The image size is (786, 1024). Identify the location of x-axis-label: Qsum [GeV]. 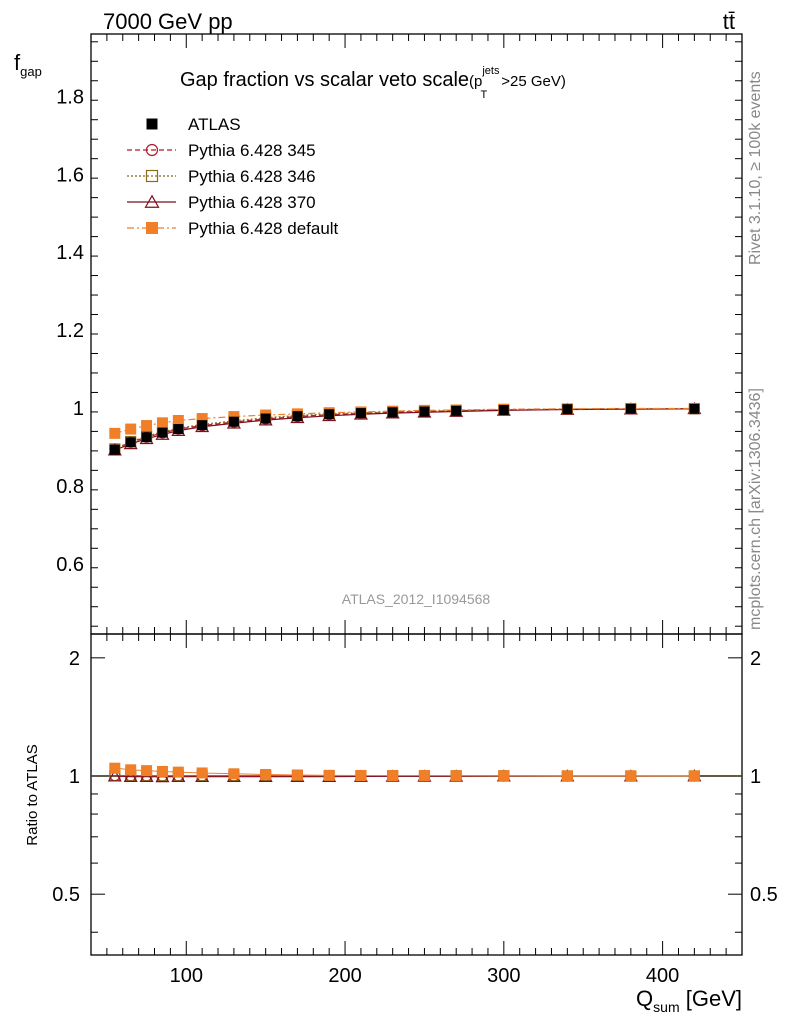
(689, 1000).